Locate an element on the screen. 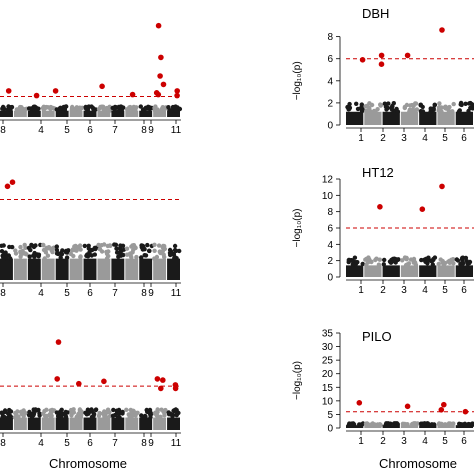  y-tick-label: 4 is located at coordinates (330, 81).